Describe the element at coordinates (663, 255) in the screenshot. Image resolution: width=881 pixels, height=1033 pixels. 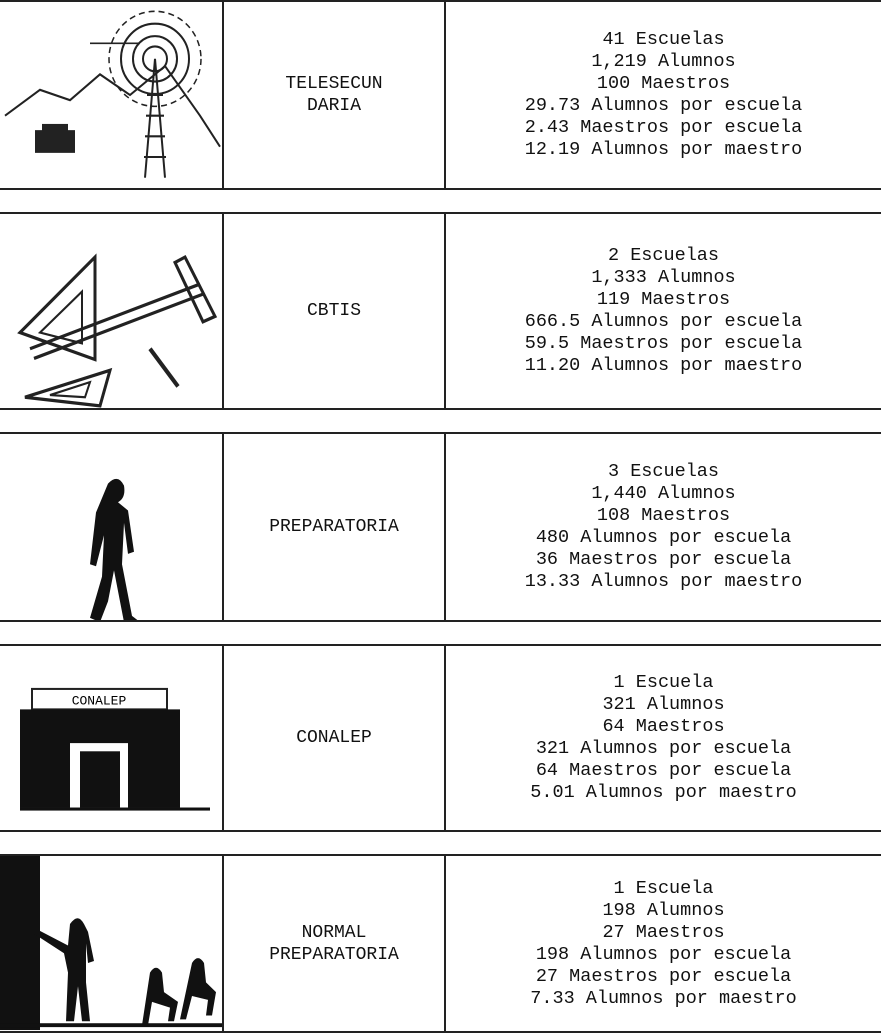
I see `stat-line: 2 Escuelas` at that location.